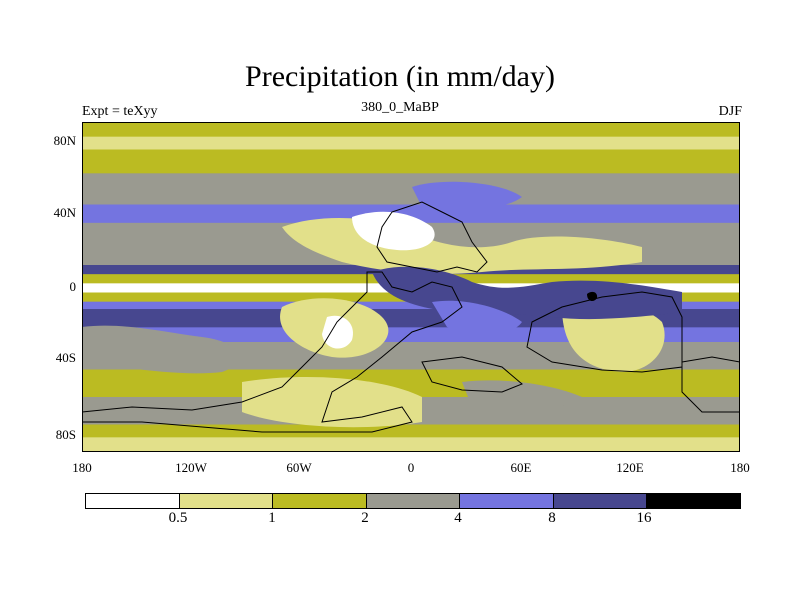  Describe the element at coordinates (521, 467) in the screenshot. I see `lon-label-60e: 60E` at that location.